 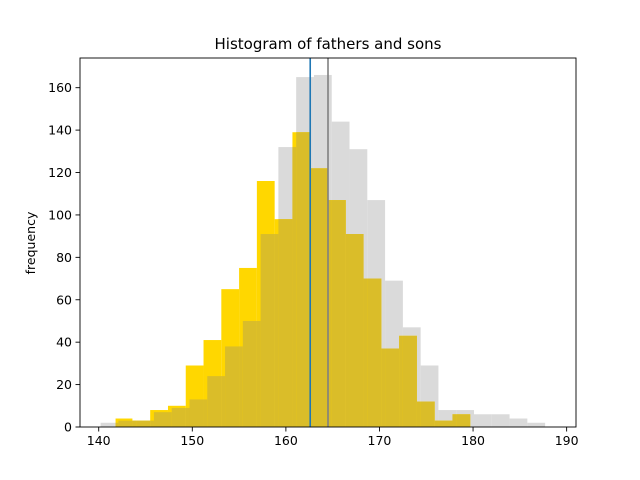 I want to click on y-tick-label-3: 60, so click(x=64, y=299).